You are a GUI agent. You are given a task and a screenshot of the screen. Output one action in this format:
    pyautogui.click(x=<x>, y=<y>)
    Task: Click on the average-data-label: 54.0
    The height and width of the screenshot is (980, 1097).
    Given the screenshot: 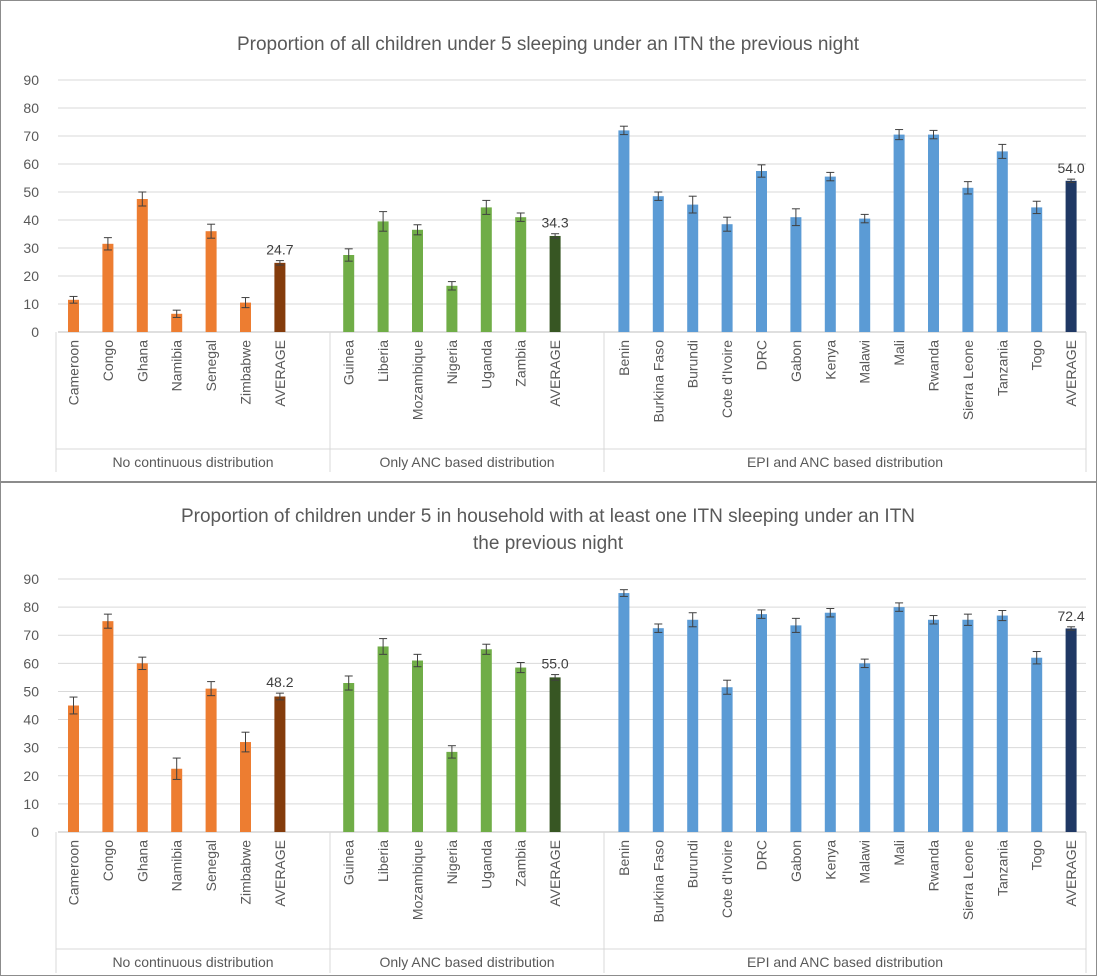 What is the action you would take?
    pyautogui.click(x=1070, y=168)
    